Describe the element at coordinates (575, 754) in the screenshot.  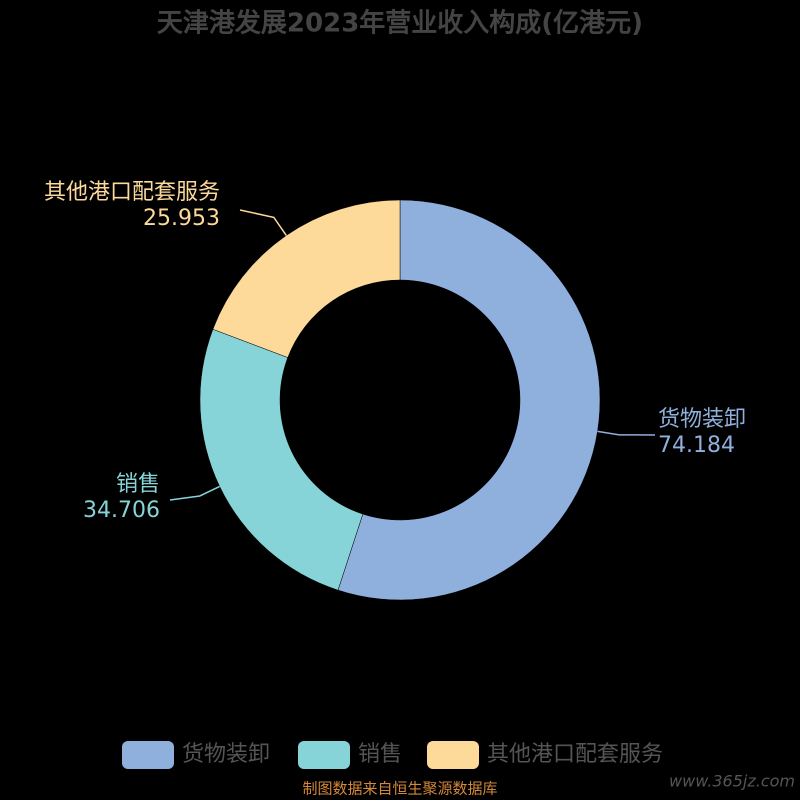
I see `legend-label: 其他港口配套服务` at that location.